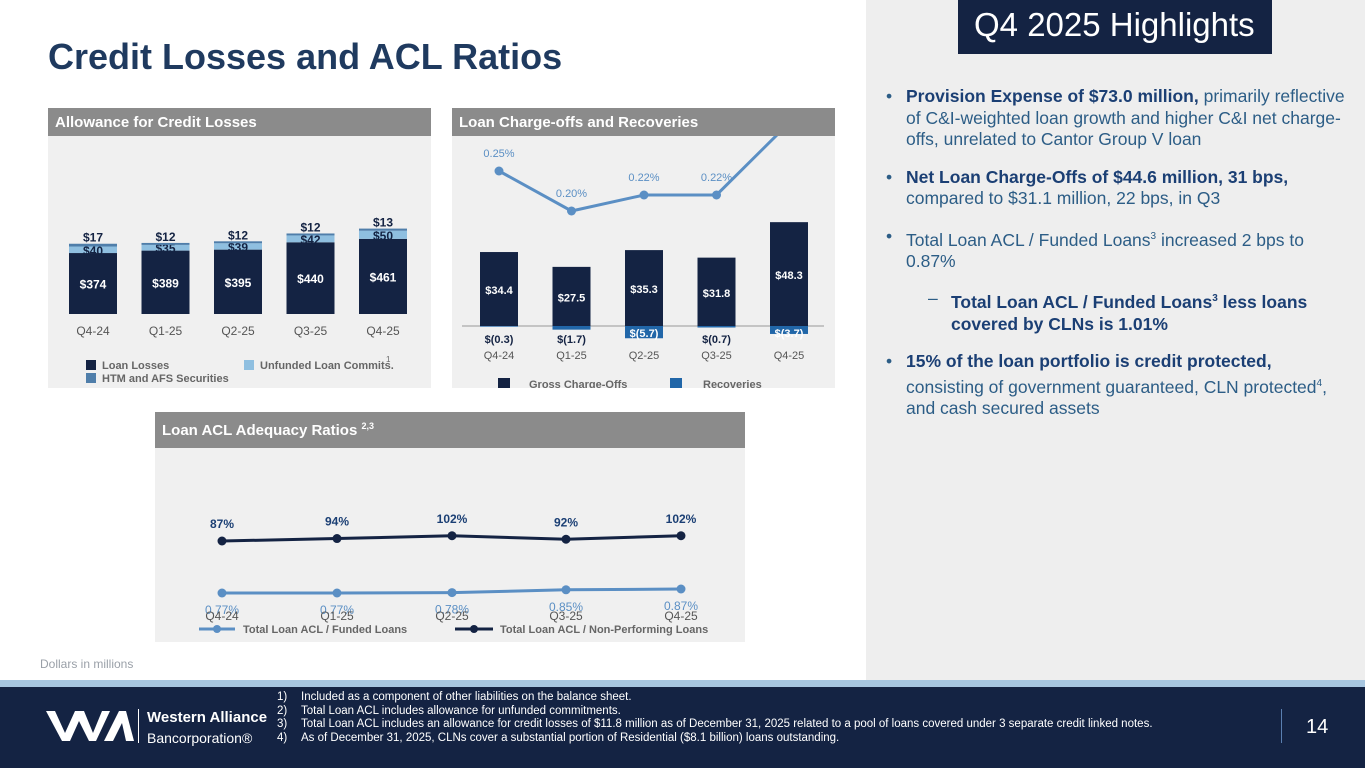 Image resolution: width=1365 pixels, height=768 pixels. I want to click on chargeoffs-x-tick: Q4-24, so click(499, 356).